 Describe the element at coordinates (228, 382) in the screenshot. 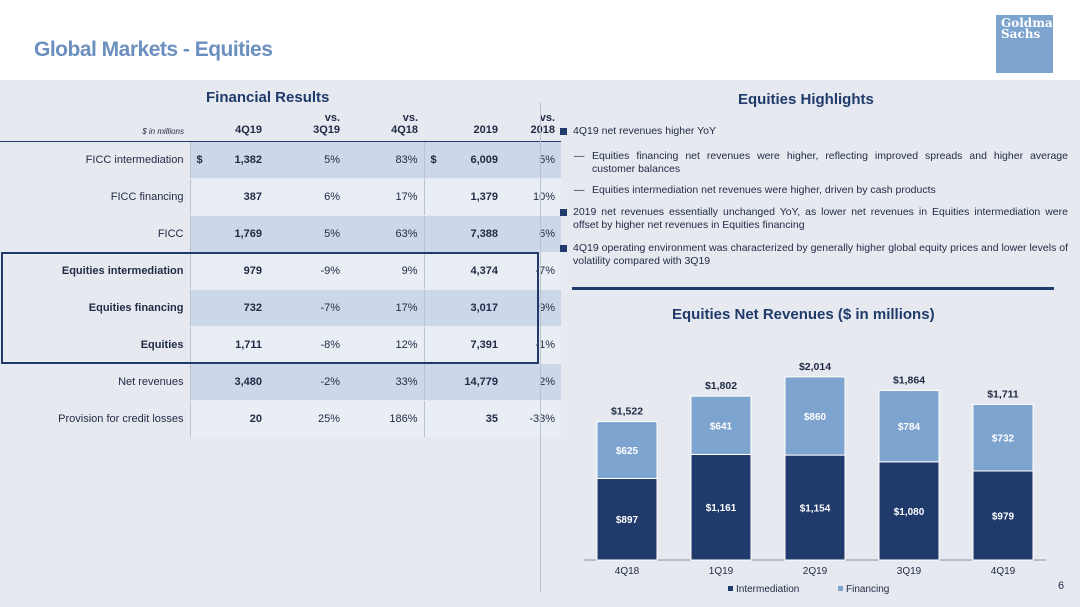

I see `cell-4q19: 3,480` at that location.